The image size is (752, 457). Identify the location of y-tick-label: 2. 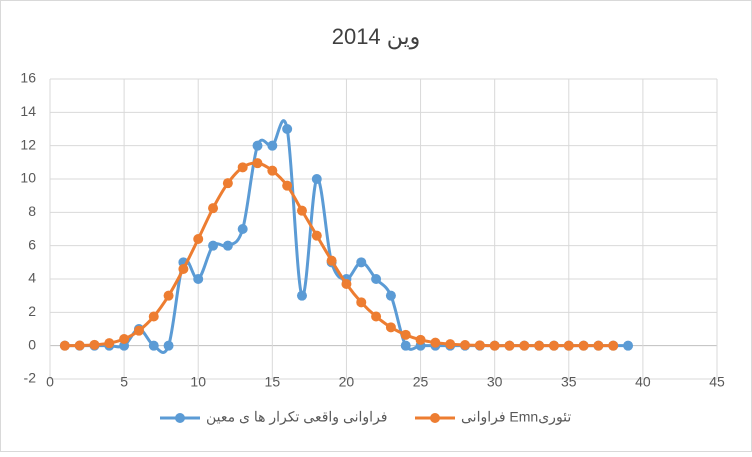
(32, 311).